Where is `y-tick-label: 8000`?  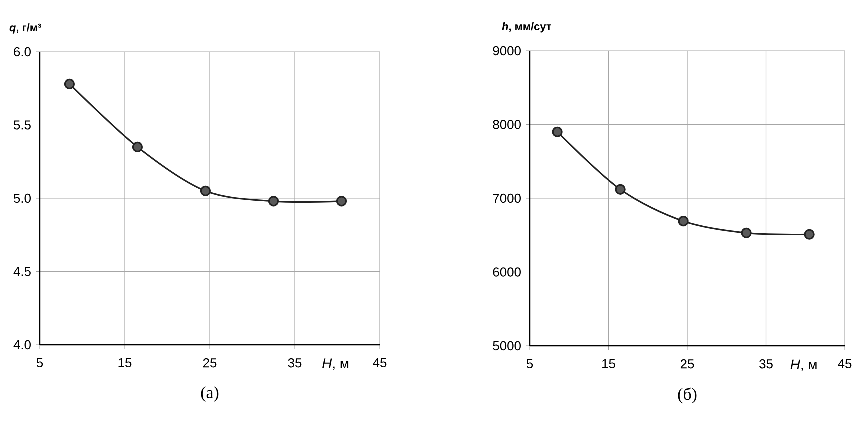
y-tick-label: 8000 is located at coordinates (507, 125).